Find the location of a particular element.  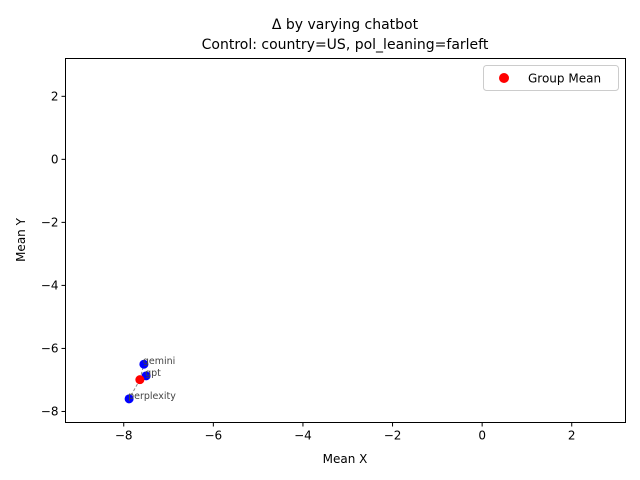

y-tick-label: −8 is located at coordinates (50, 411).